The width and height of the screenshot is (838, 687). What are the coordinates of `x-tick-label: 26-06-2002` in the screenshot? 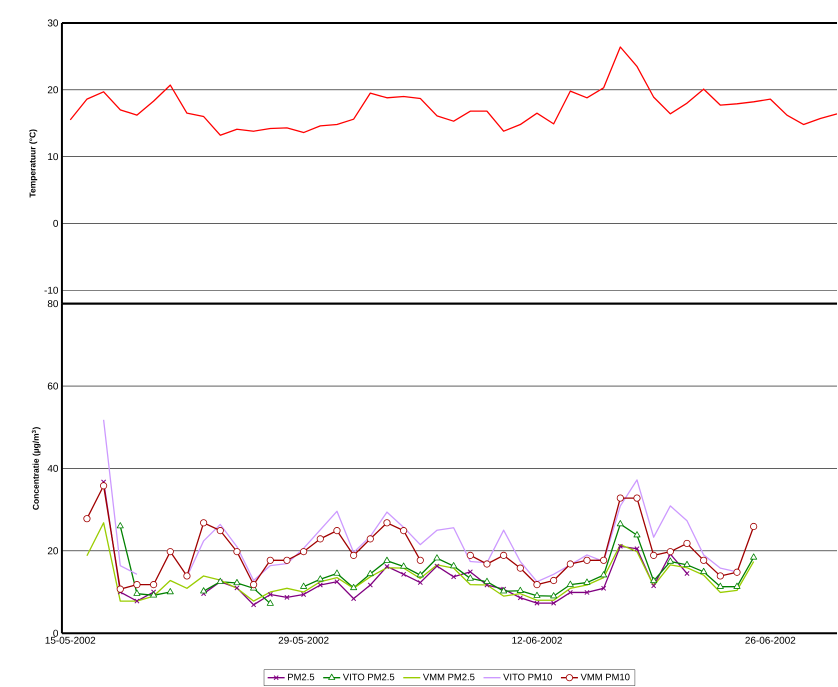 It's located at (770, 640).